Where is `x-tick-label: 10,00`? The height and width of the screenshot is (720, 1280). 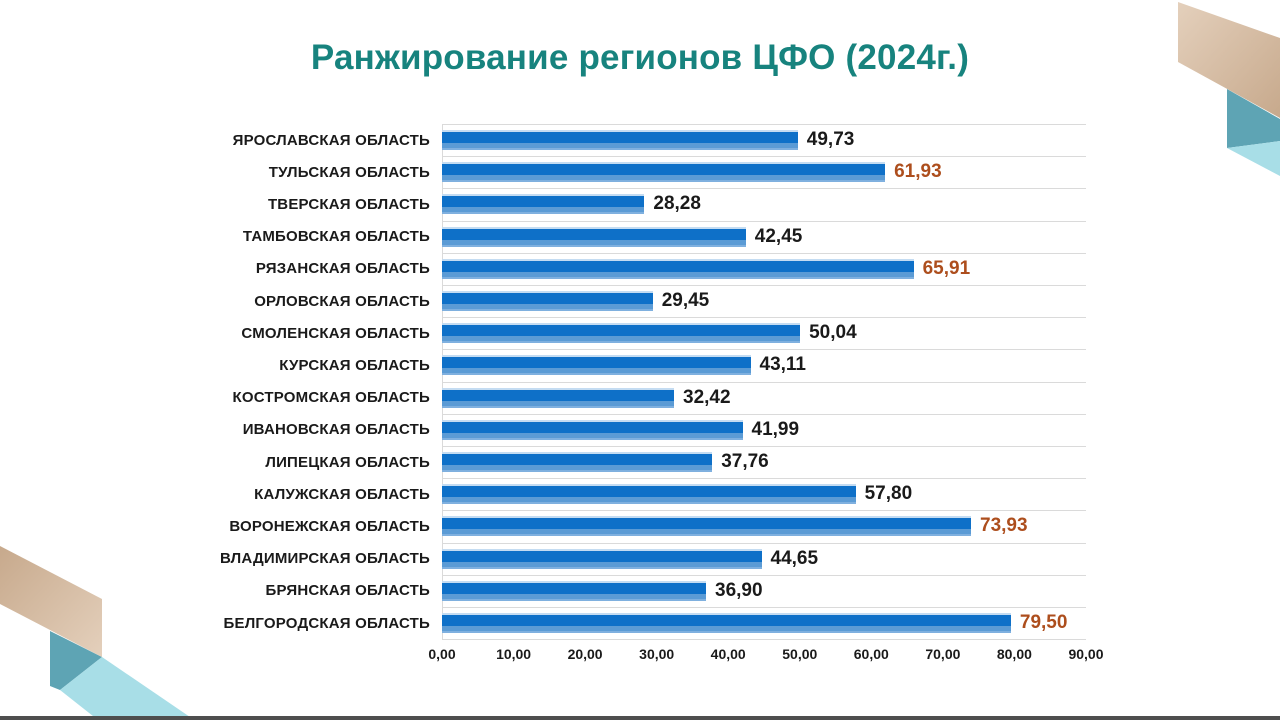 x-tick-label: 10,00 is located at coordinates (514, 654).